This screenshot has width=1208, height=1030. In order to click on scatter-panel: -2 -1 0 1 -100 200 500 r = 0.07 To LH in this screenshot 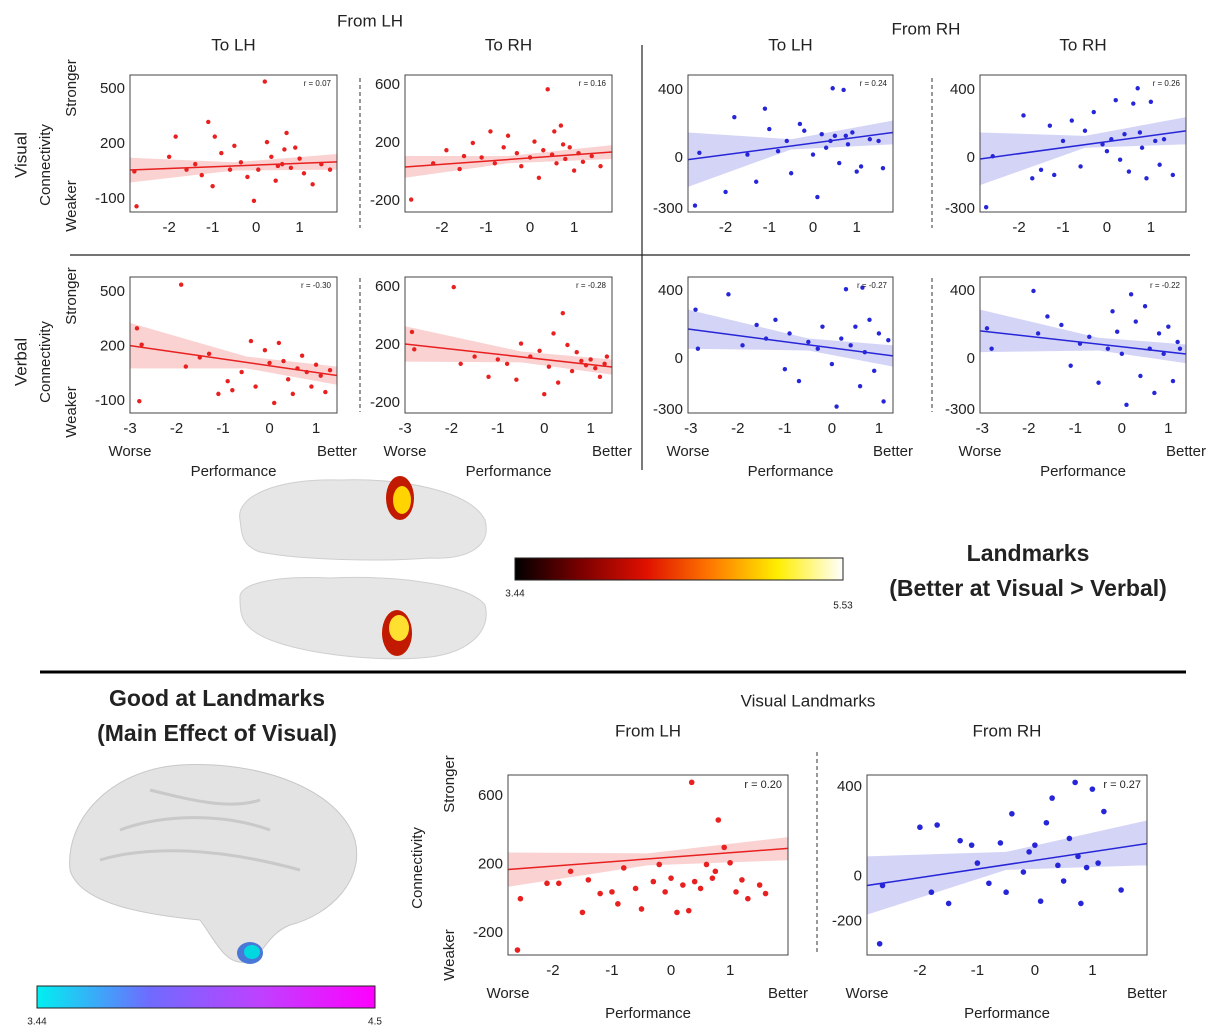, I will do `click(216, 135)`.